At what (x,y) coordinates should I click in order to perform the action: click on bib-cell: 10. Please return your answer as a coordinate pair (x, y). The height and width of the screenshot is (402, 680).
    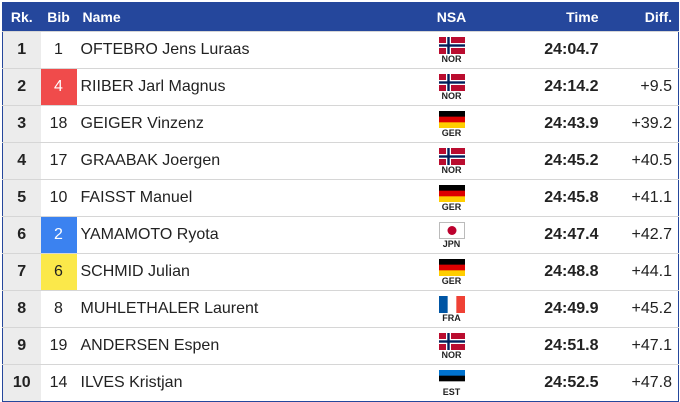
    Looking at the image, I should click on (58, 198).